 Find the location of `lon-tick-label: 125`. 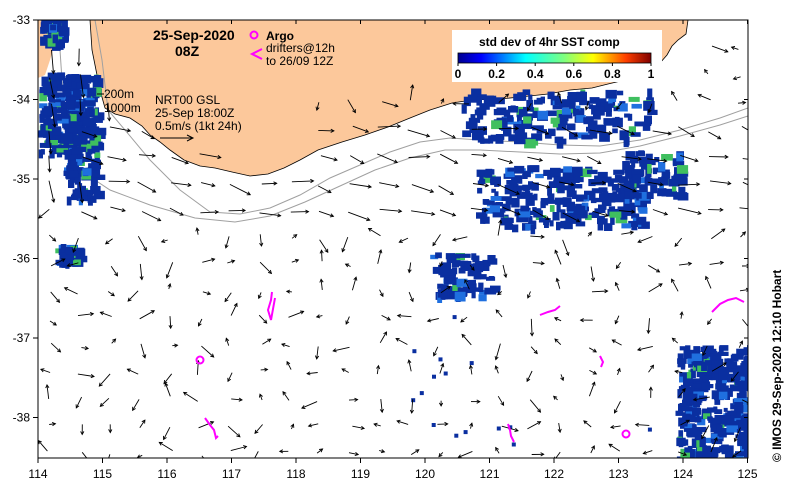

lon-tick-label: 125 is located at coordinates (747, 474).